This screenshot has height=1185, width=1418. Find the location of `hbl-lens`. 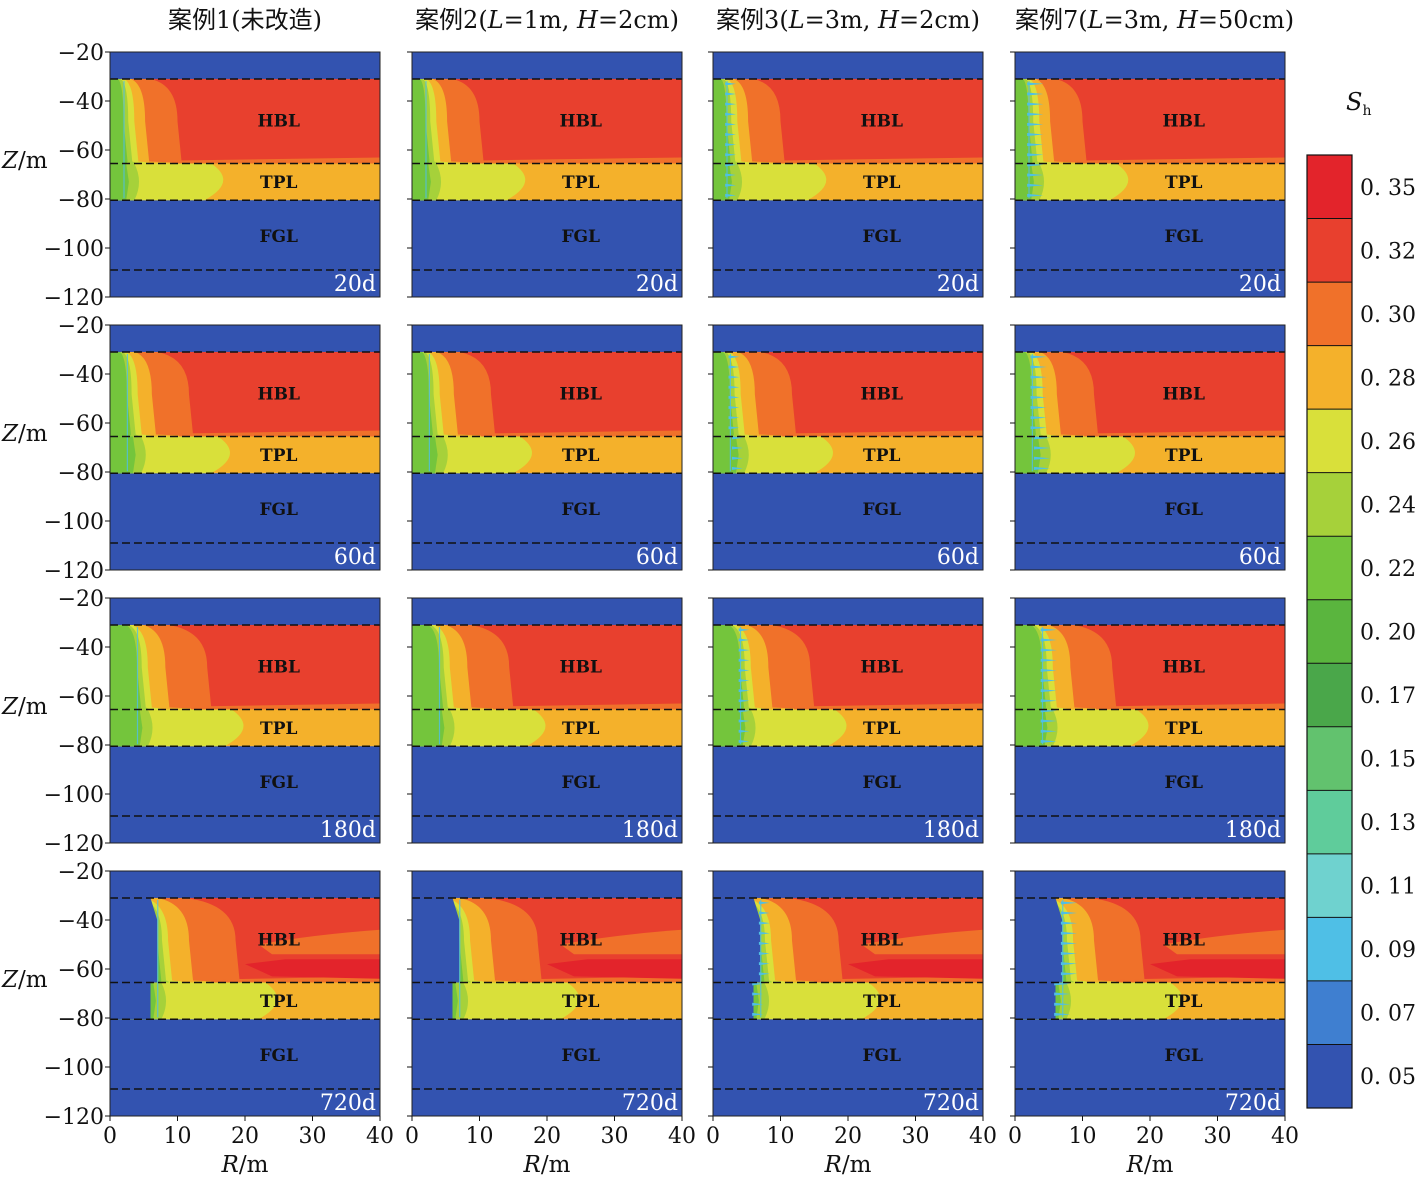

hbl-lens is located at coordinates (1224, 942).